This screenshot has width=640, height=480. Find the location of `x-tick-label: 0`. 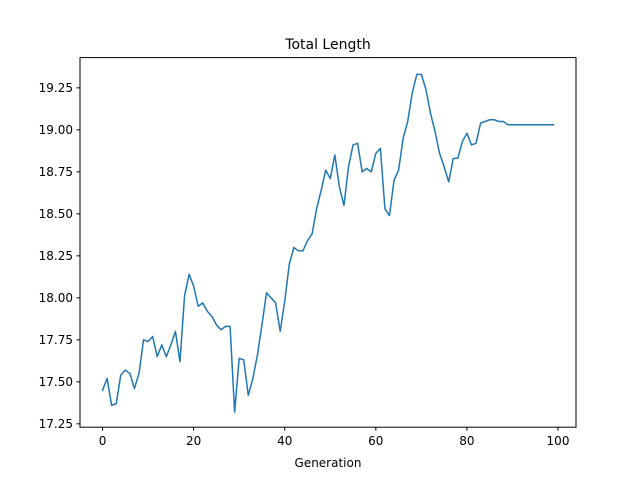

x-tick-label: 0 is located at coordinates (103, 441).